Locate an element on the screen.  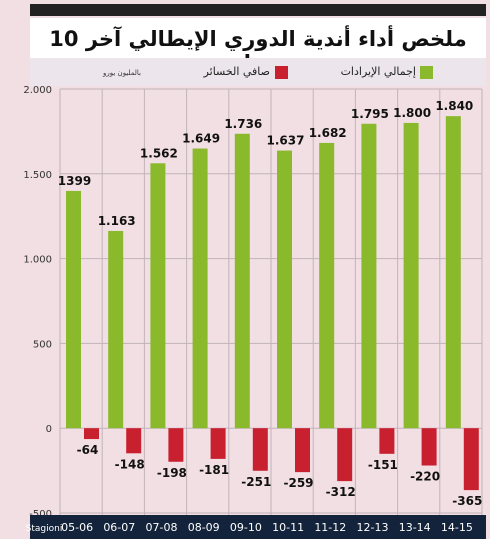
y-tick-label: 2.000 is located at coordinates (37, 91).